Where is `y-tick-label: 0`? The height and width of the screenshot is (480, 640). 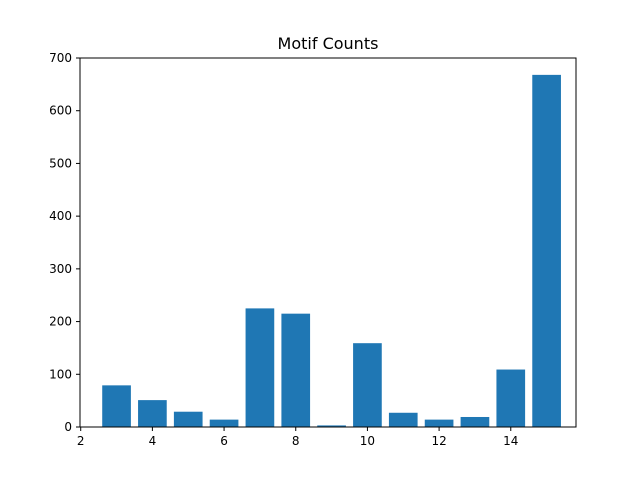 y-tick-label: 0 is located at coordinates (68, 427).